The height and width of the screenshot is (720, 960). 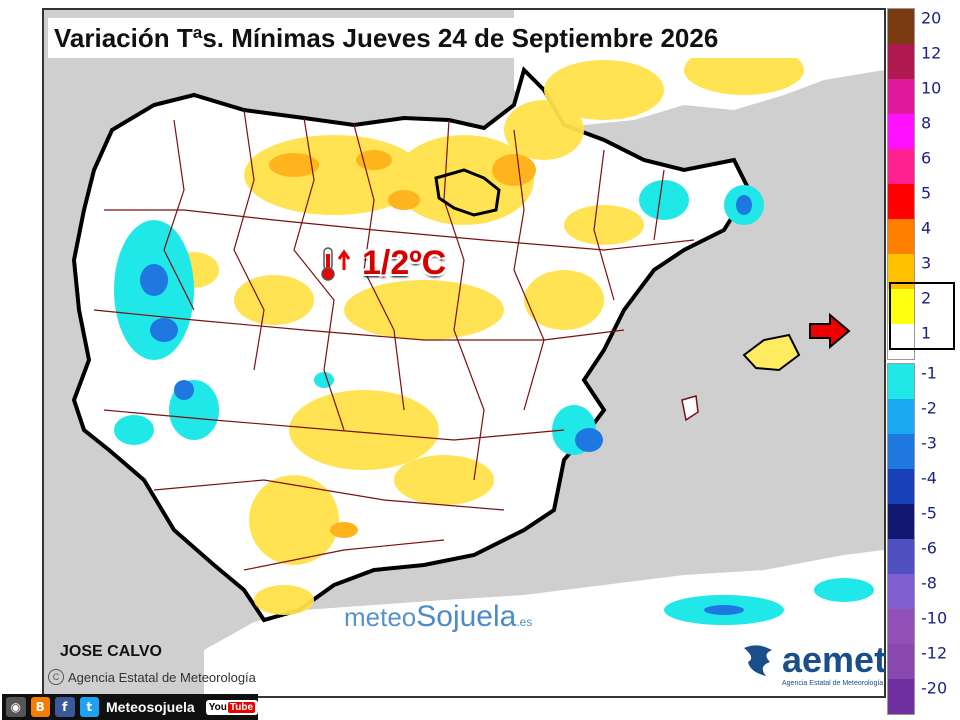 I want to click on watermark-part2: Sojuela, so click(x=466, y=616).